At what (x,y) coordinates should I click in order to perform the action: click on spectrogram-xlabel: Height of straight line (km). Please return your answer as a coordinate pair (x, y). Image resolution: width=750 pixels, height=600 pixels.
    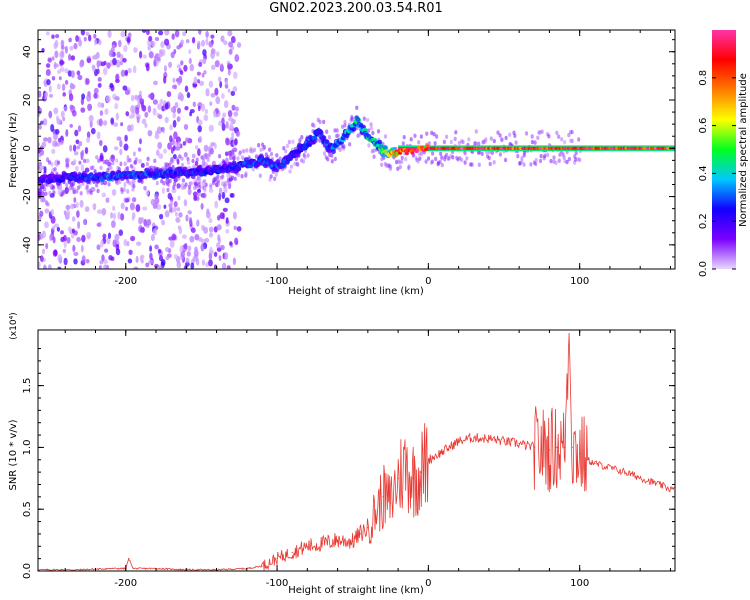
    Looking at the image, I should click on (356, 291).